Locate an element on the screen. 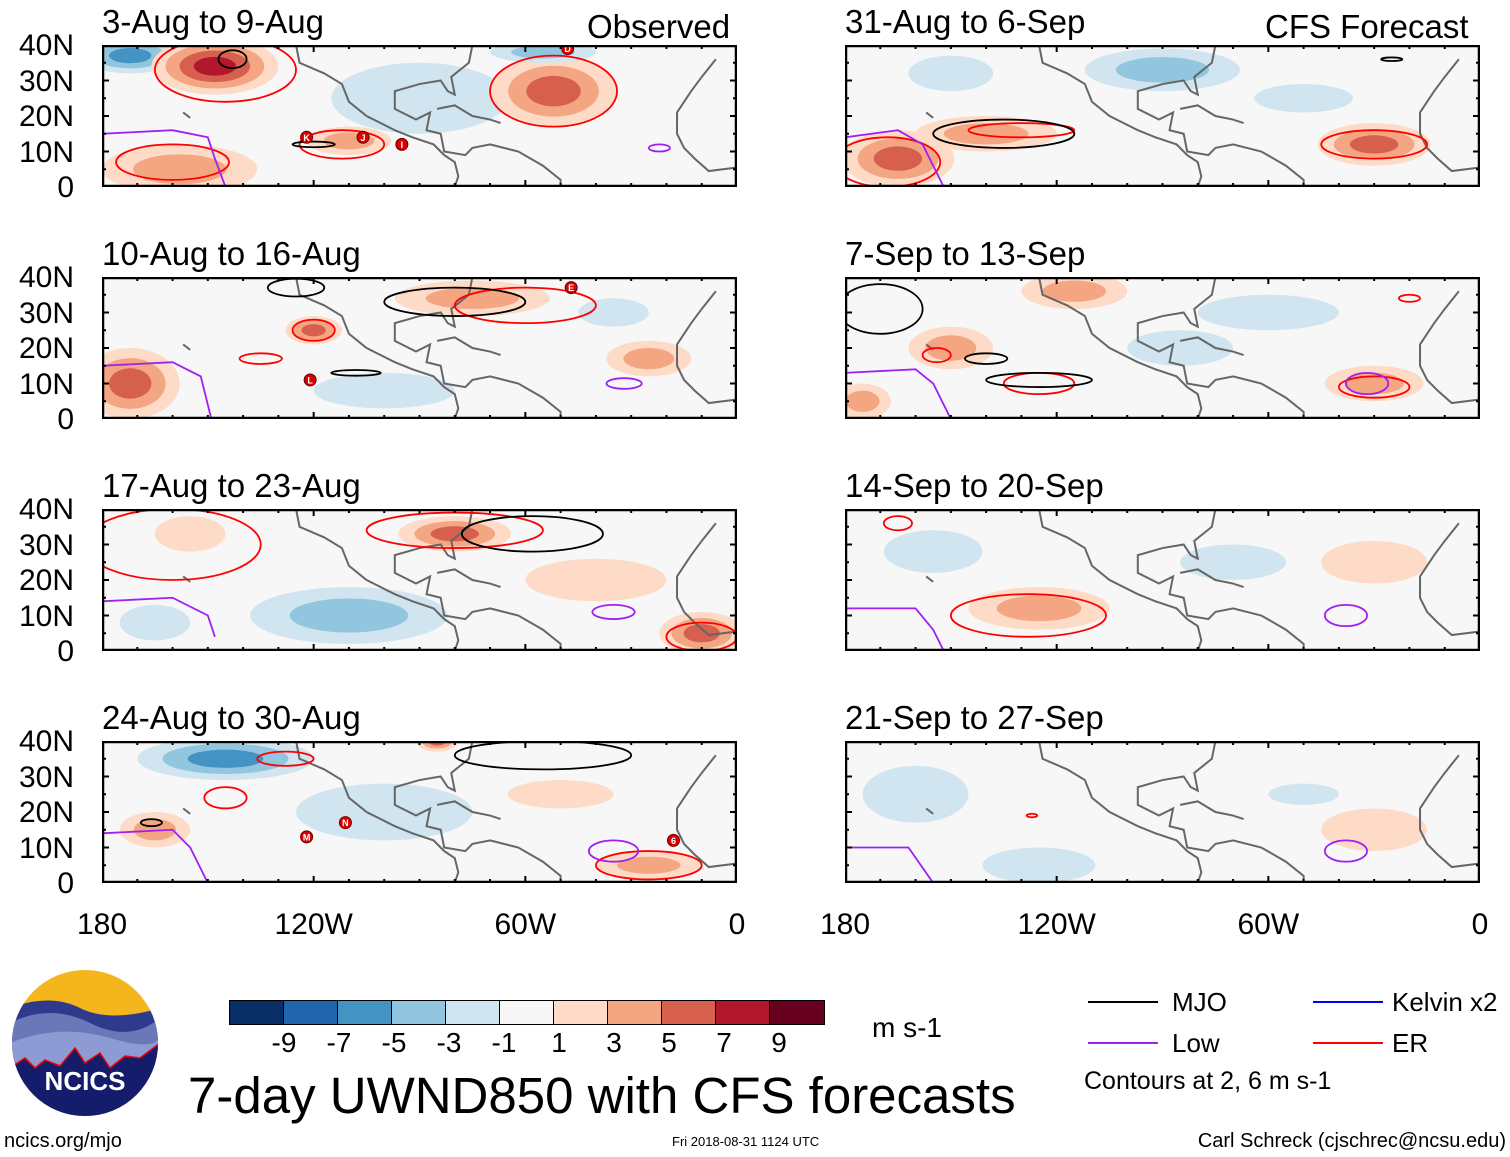 Image resolution: width=1510 pixels, height=1157 pixels. panel-title: 10-Aug to 16-Aug is located at coordinates (231, 253).